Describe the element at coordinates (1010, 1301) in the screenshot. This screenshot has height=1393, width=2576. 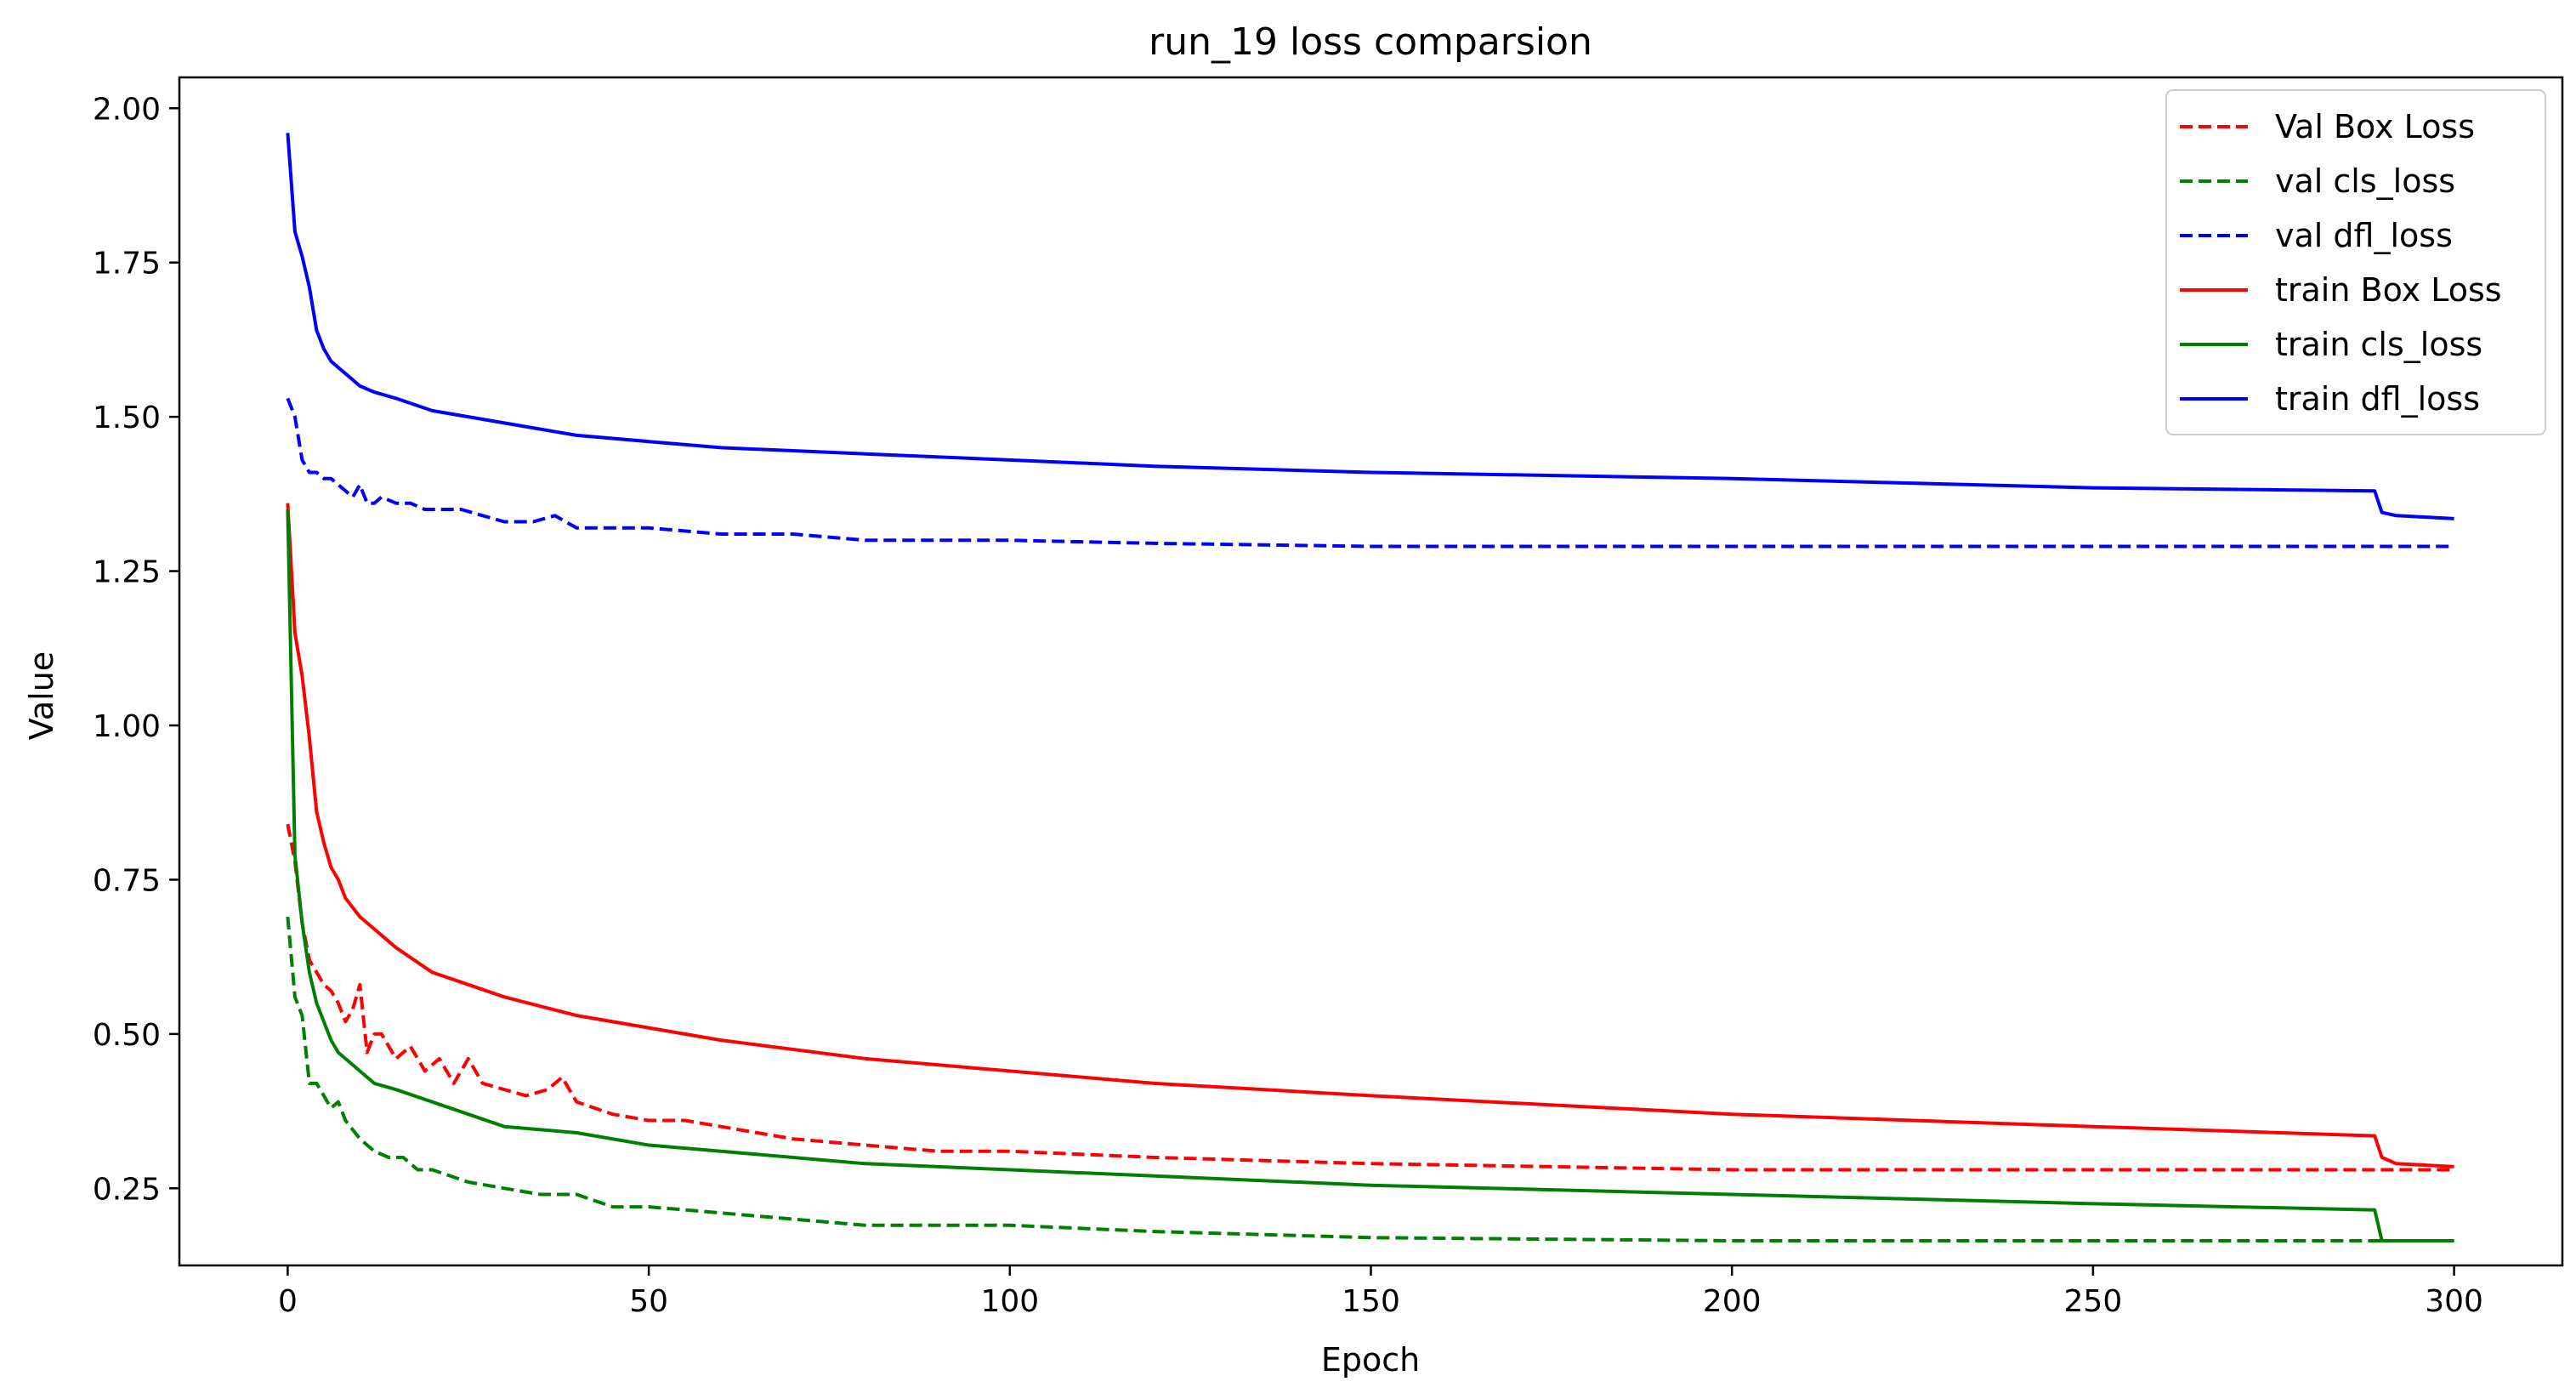
I see `x-tick-label: 100` at that location.